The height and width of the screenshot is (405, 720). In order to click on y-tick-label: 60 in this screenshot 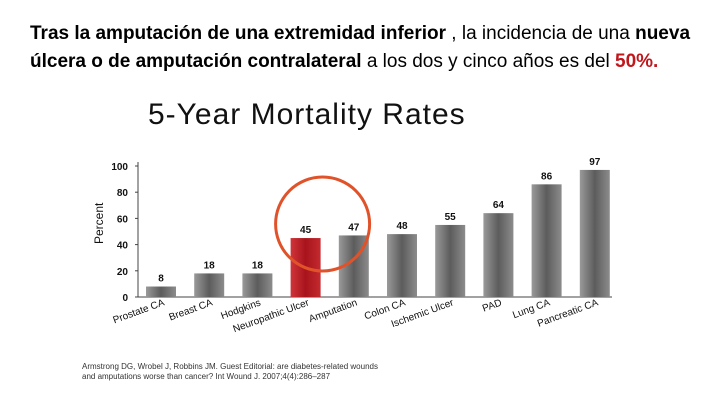, I will do `click(123, 219)`.